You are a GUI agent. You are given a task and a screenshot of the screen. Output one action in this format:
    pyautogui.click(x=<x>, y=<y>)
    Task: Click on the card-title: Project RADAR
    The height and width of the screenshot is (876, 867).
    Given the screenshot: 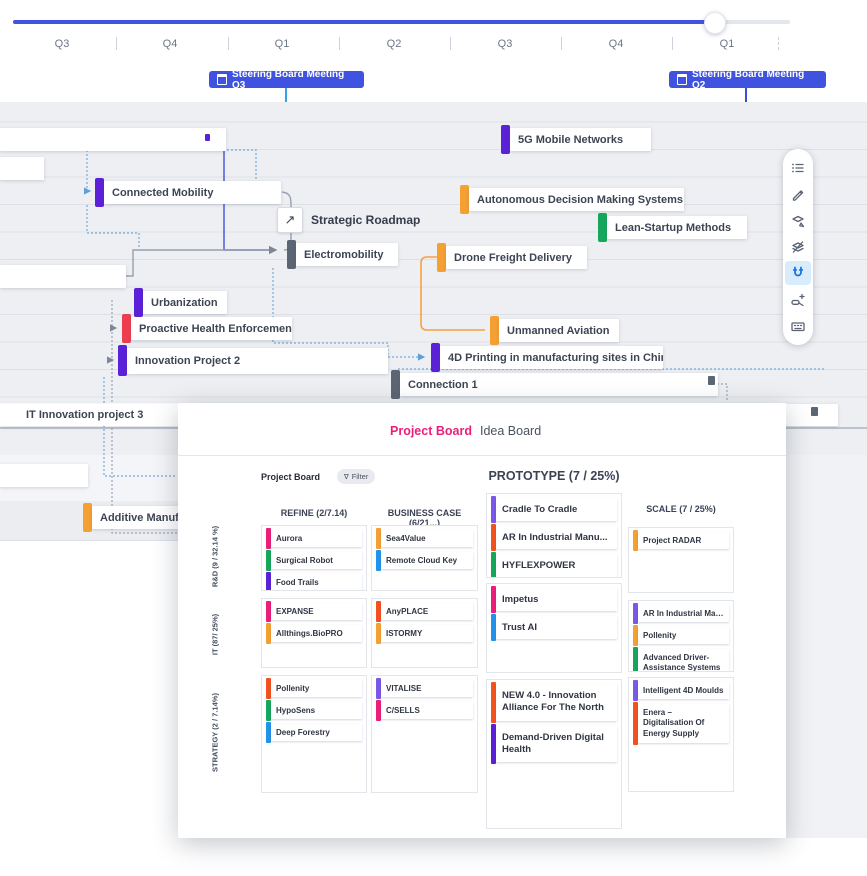 What is the action you would take?
    pyautogui.click(x=683, y=540)
    